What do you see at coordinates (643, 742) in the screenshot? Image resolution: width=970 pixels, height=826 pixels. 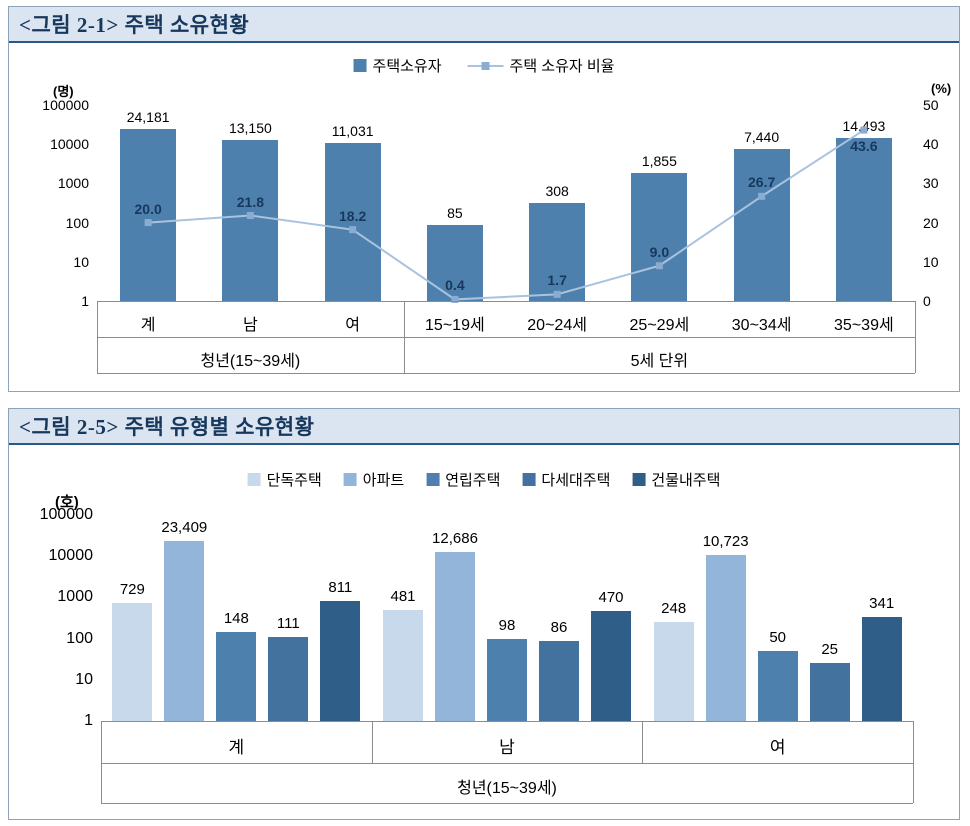 I see `category-separator` at bounding box center [643, 742].